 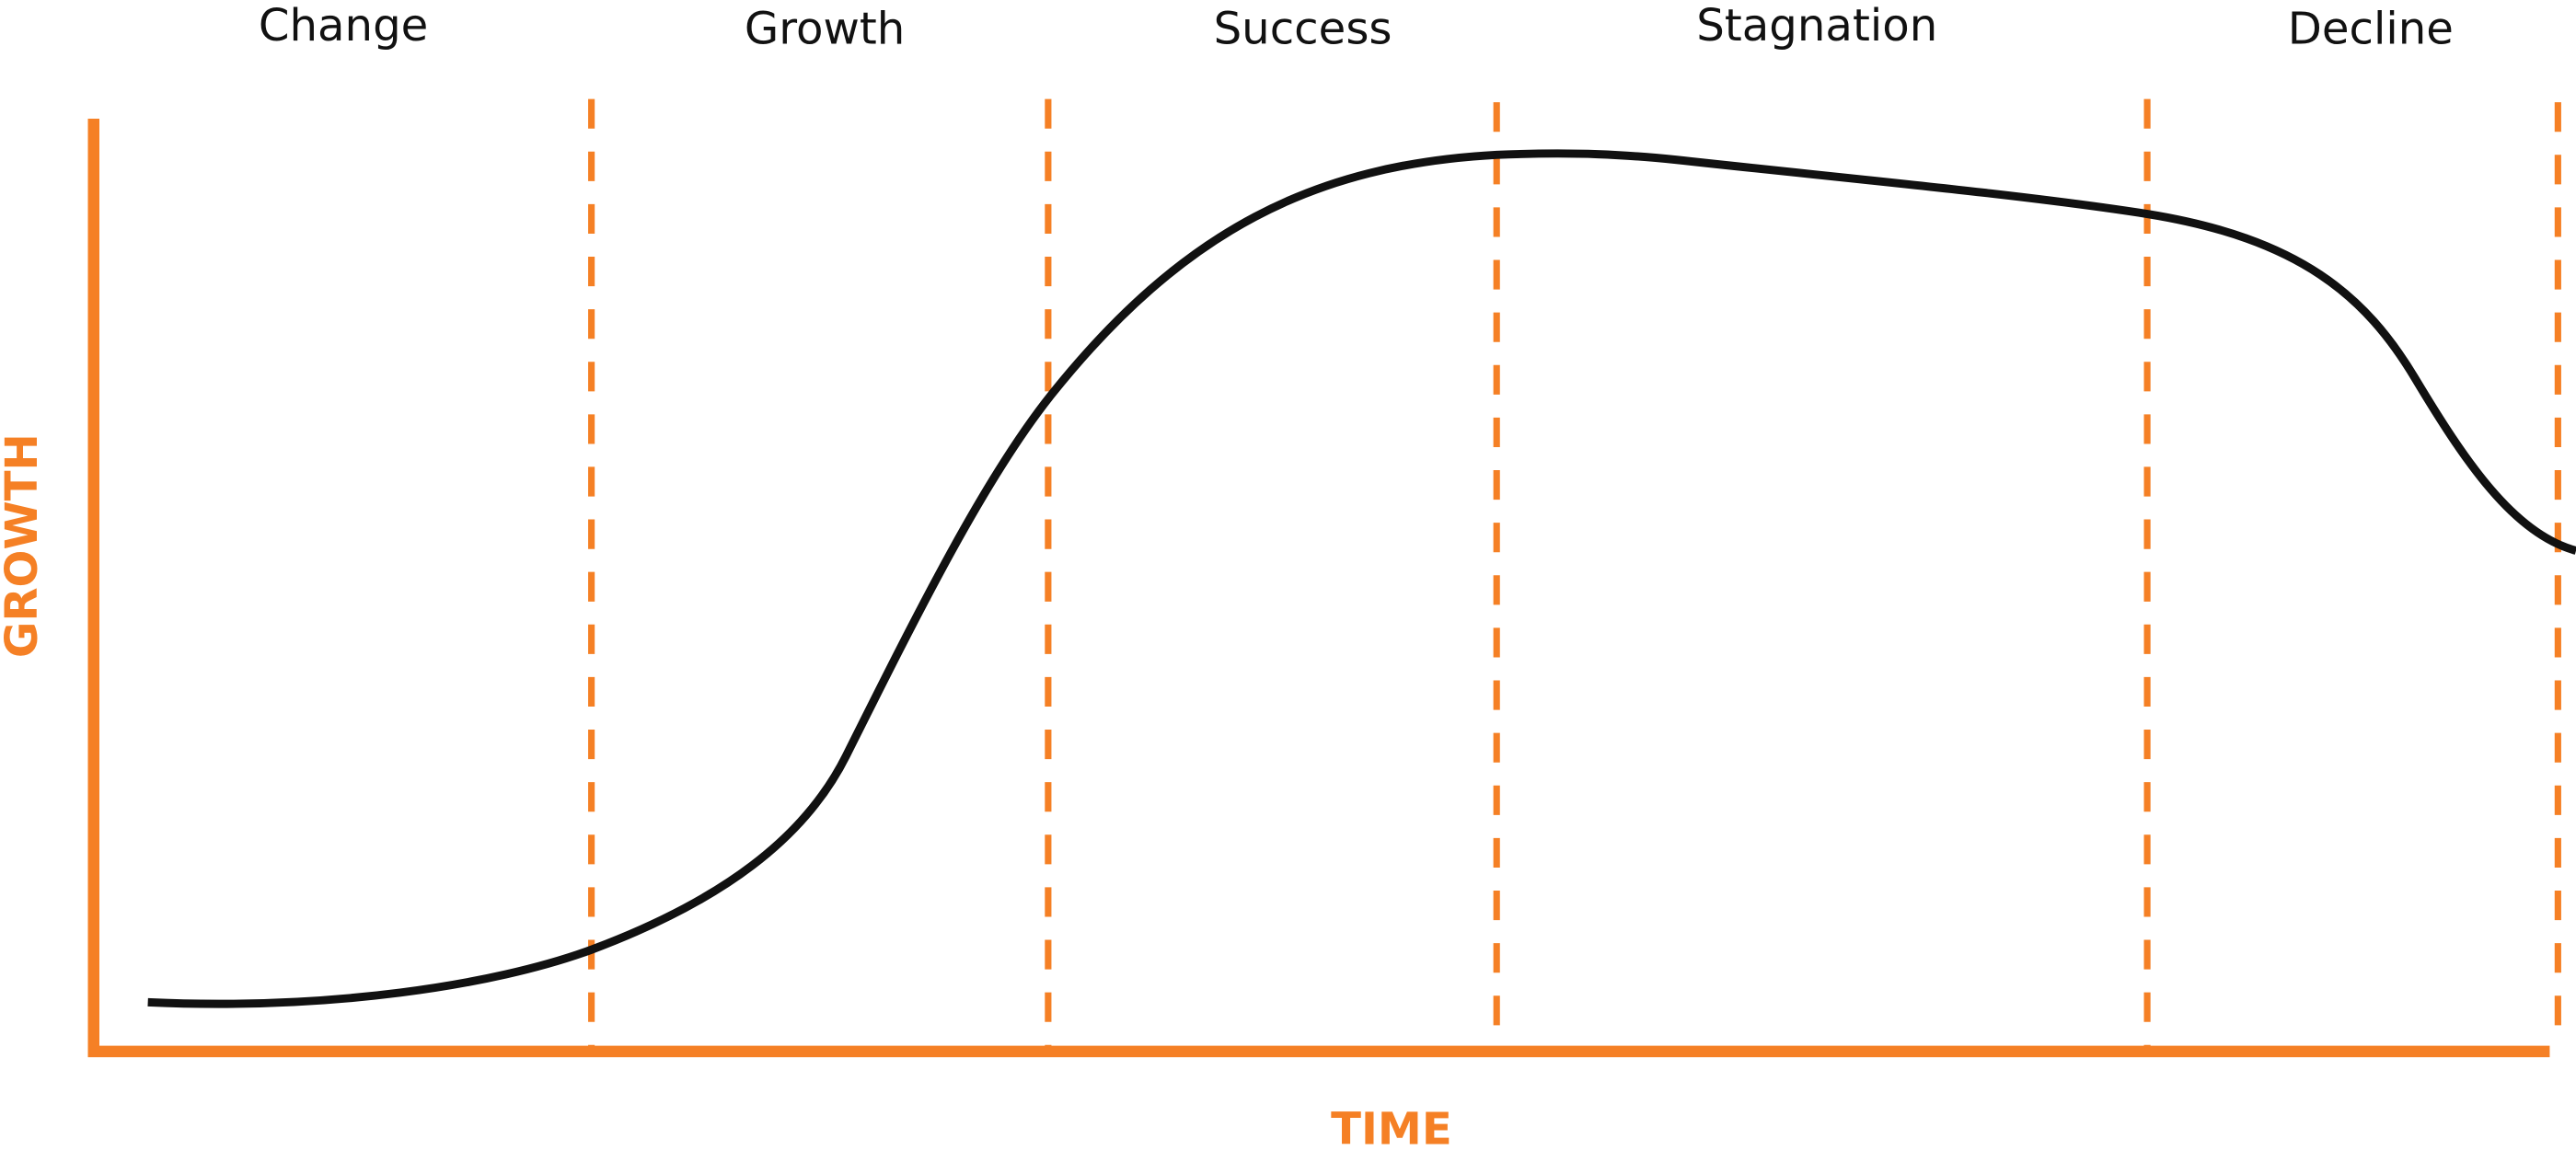 What do you see at coordinates (344, 26) in the screenshot?
I see `phase-label: Change` at bounding box center [344, 26].